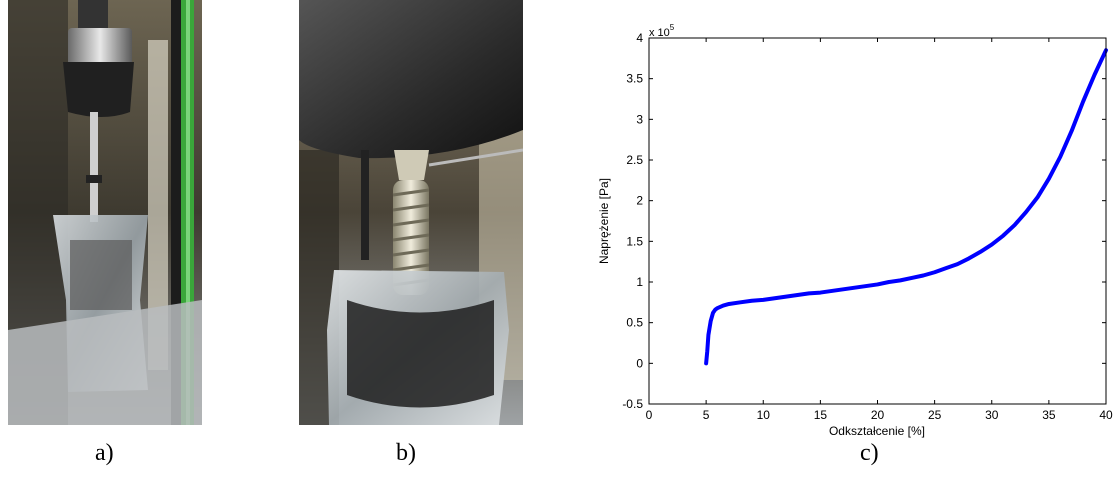 The width and height of the screenshot is (1114, 482). I want to click on x-tick-label: 20, so click(878, 415).